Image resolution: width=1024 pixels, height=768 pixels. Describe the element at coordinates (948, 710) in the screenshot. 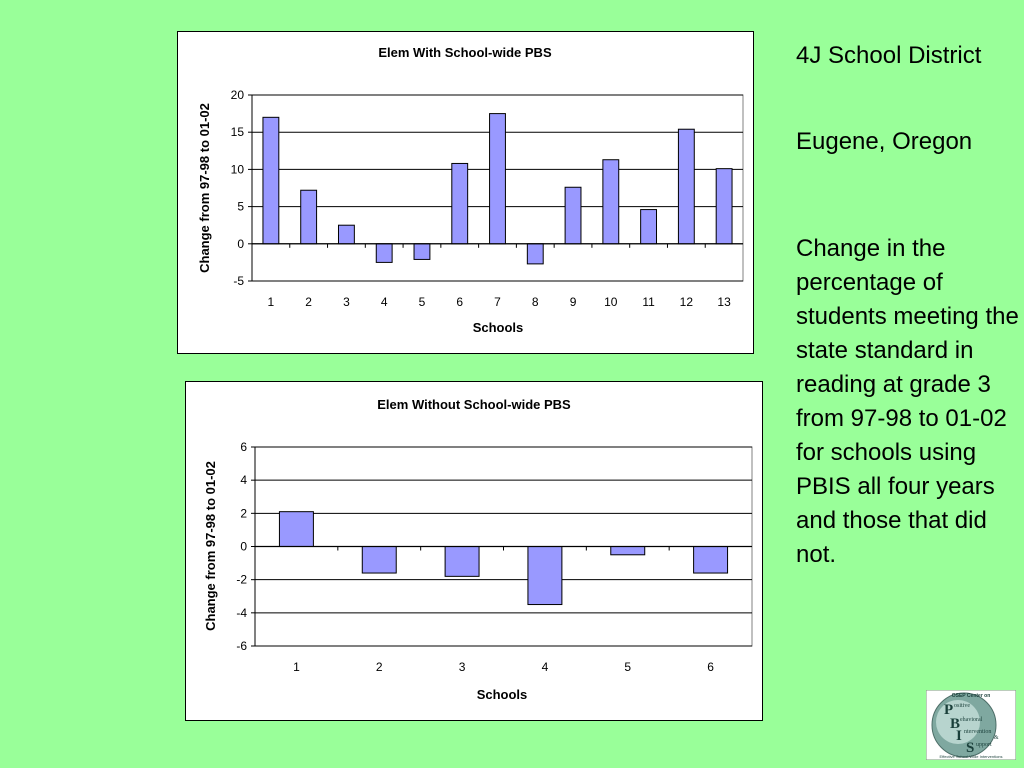

I see `logo-initial-p: P` at that location.